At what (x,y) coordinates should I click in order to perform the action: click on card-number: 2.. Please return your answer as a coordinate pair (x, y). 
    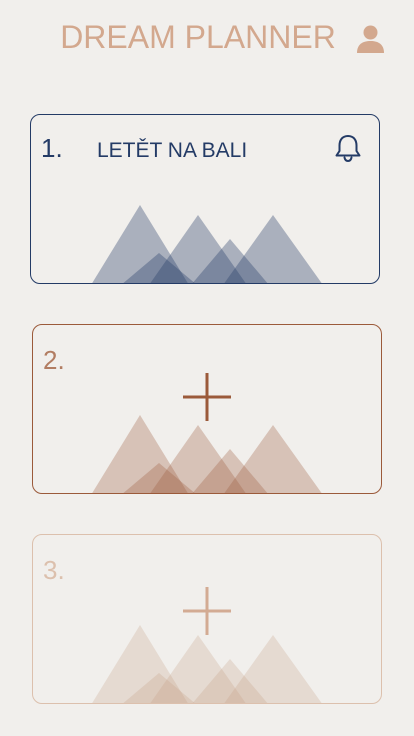
    Looking at the image, I should click on (54, 360).